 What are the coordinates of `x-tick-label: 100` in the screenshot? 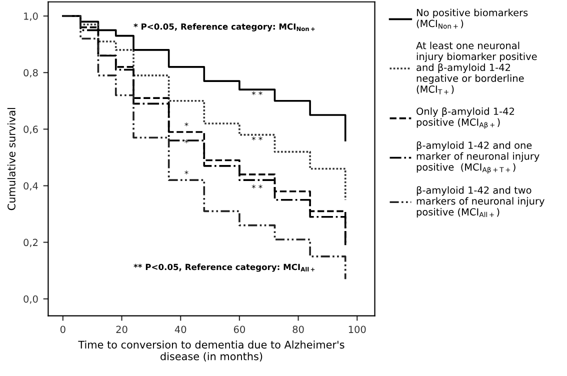 It's located at (357, 330).